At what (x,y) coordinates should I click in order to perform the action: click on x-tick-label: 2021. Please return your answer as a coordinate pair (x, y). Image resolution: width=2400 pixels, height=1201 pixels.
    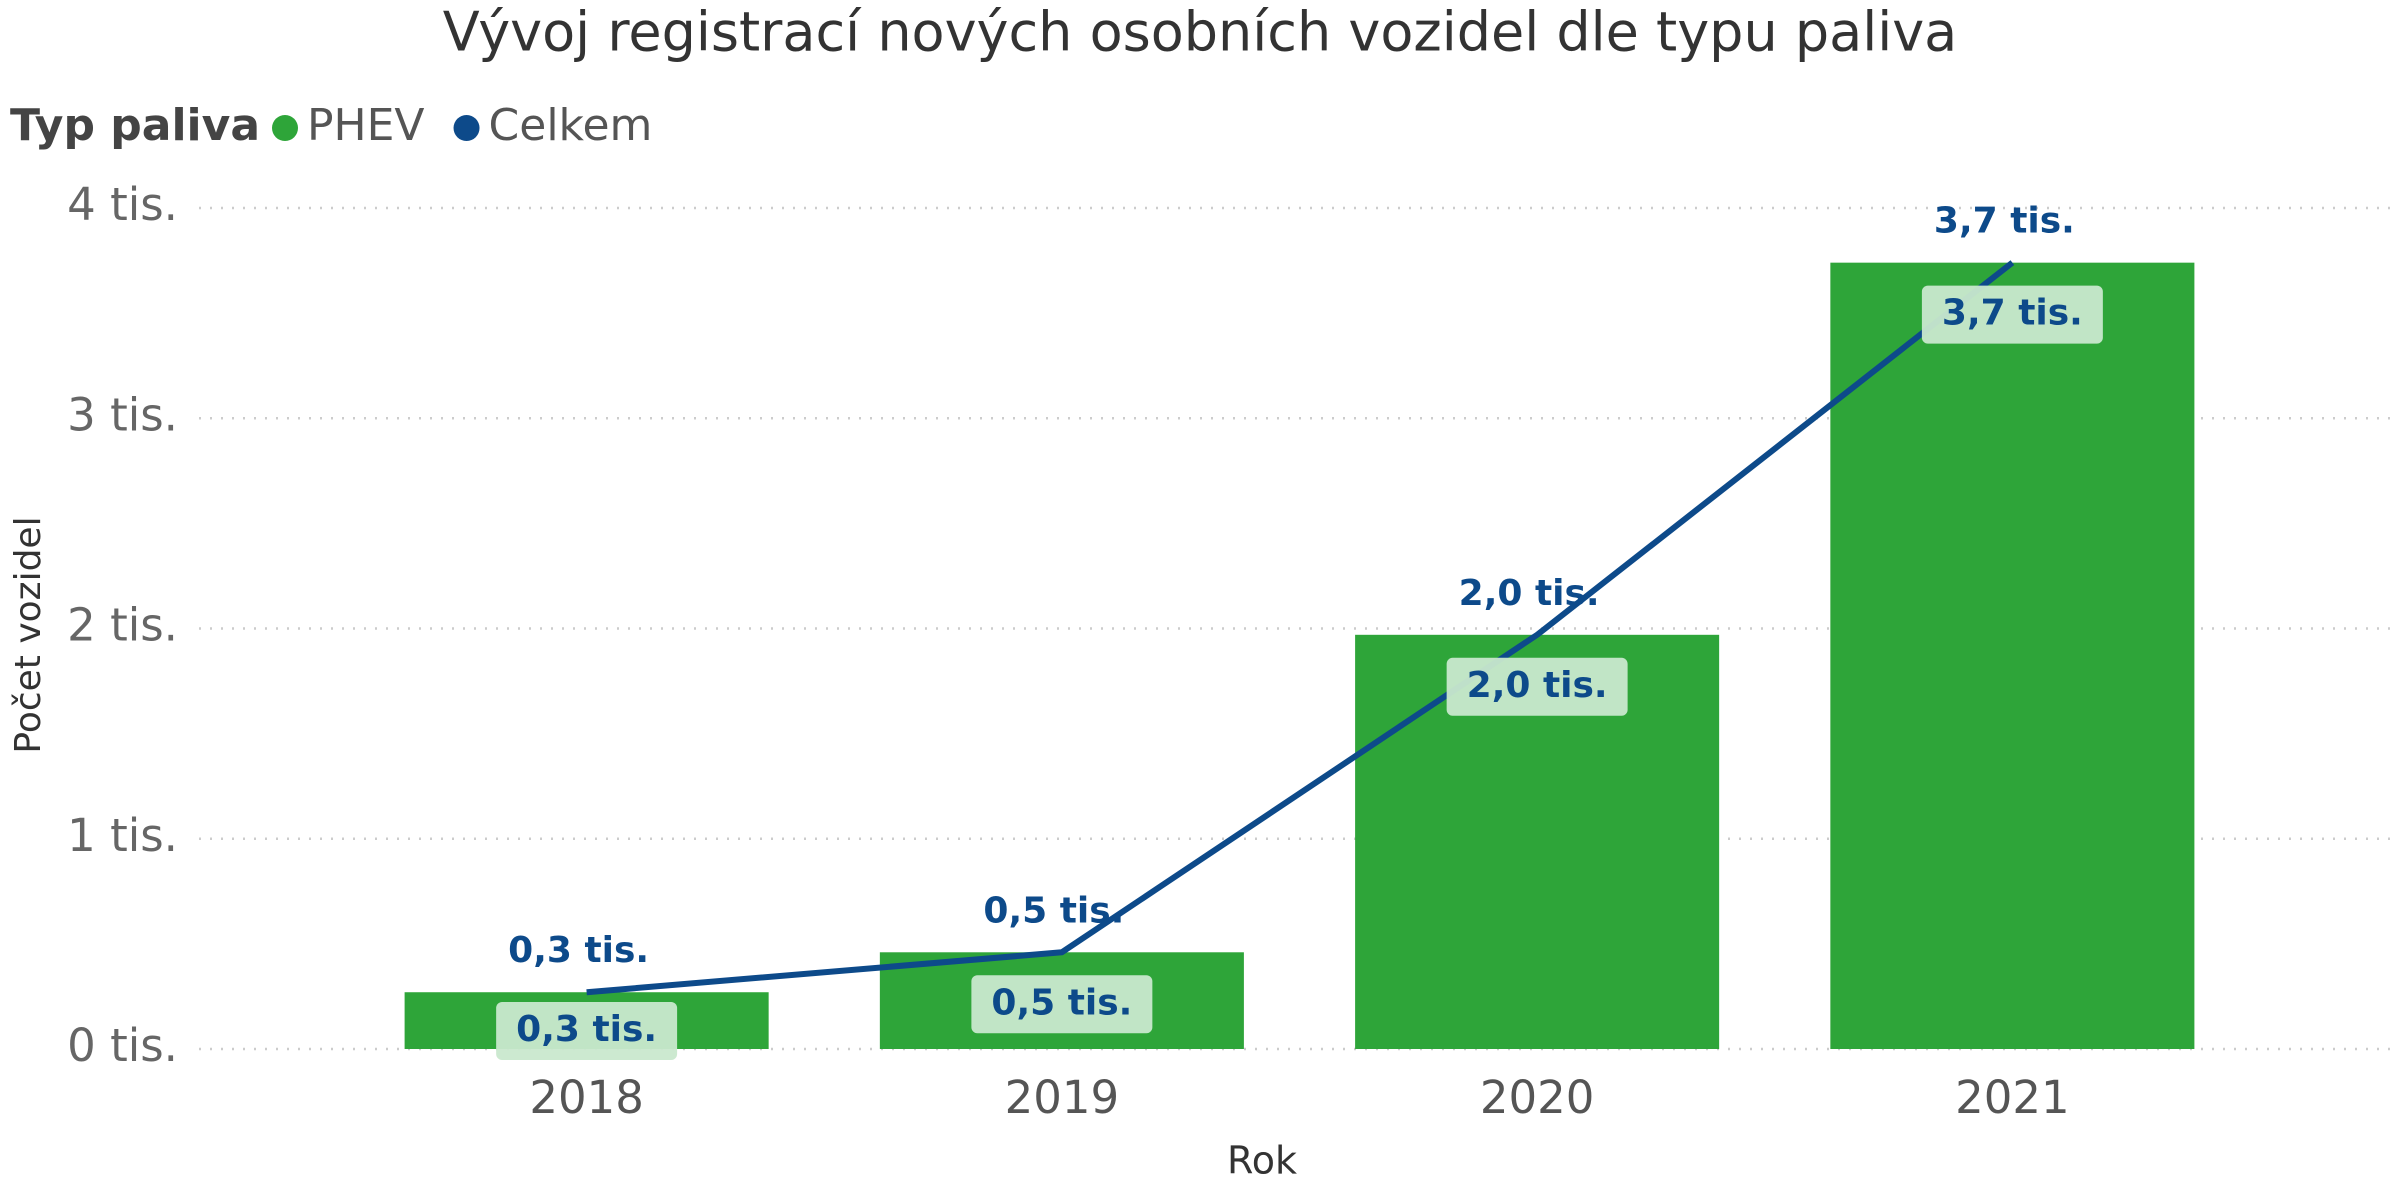
    Looking at the image, I should click on (2012, 1097).